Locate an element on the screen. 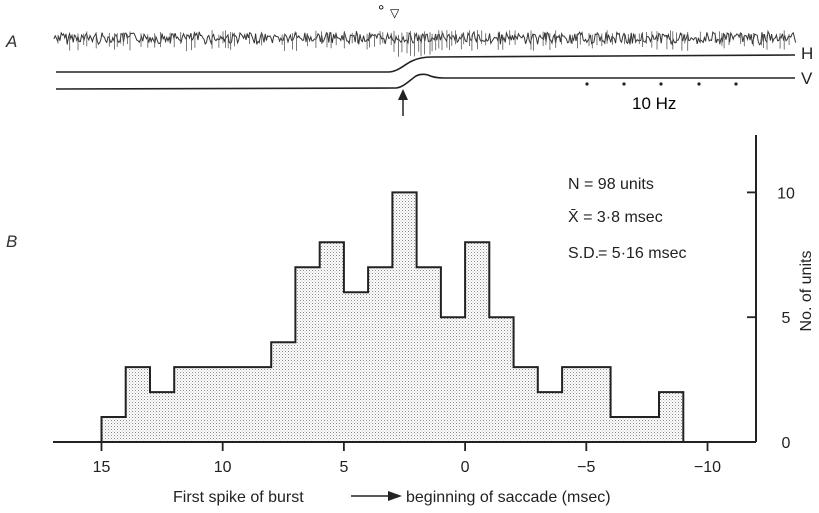  unit-spike-trace is located at coordinates (425, 43).